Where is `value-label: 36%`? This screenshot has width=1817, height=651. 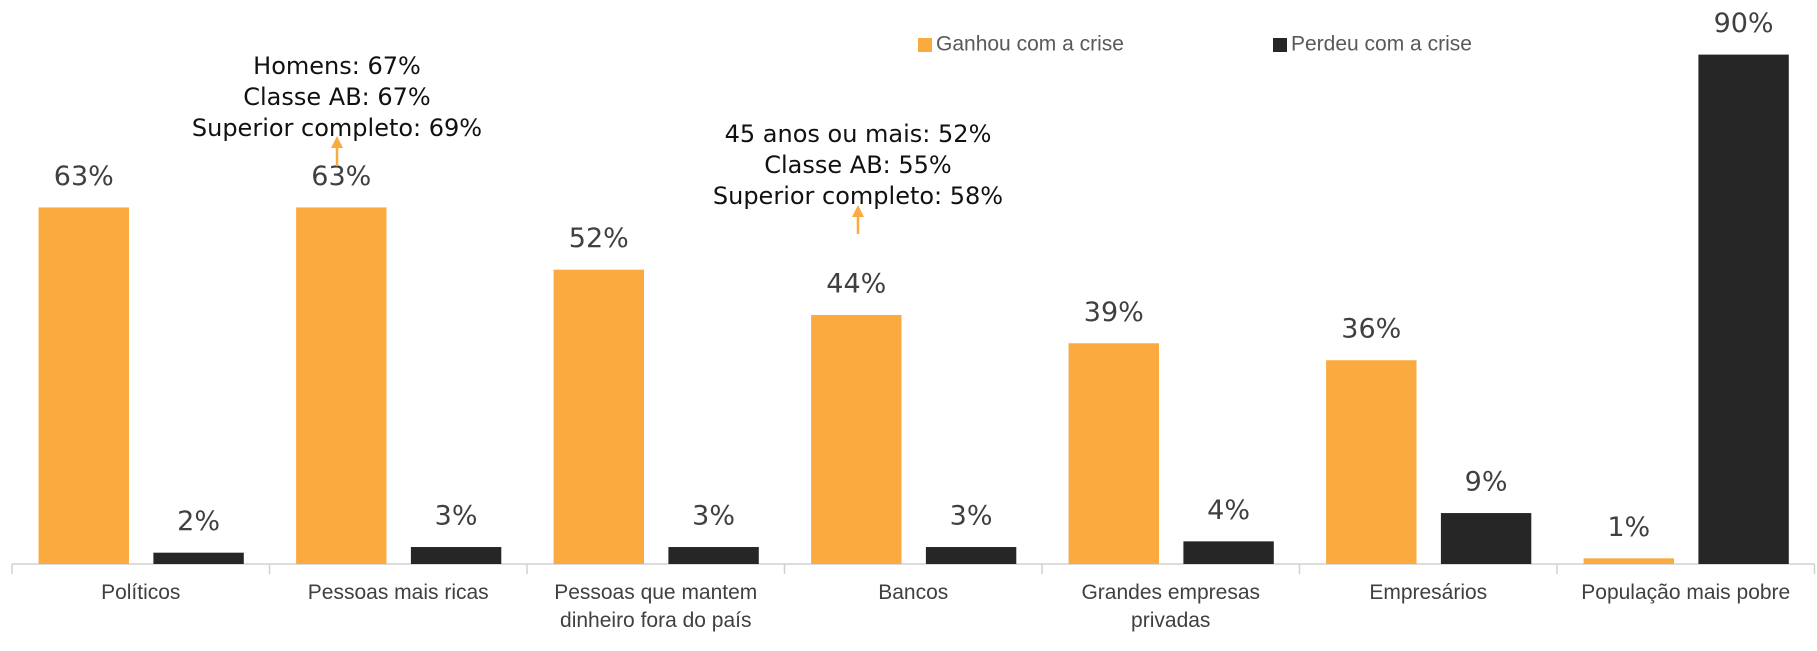 value-label: 36% is located at coordinates (1371, 329).